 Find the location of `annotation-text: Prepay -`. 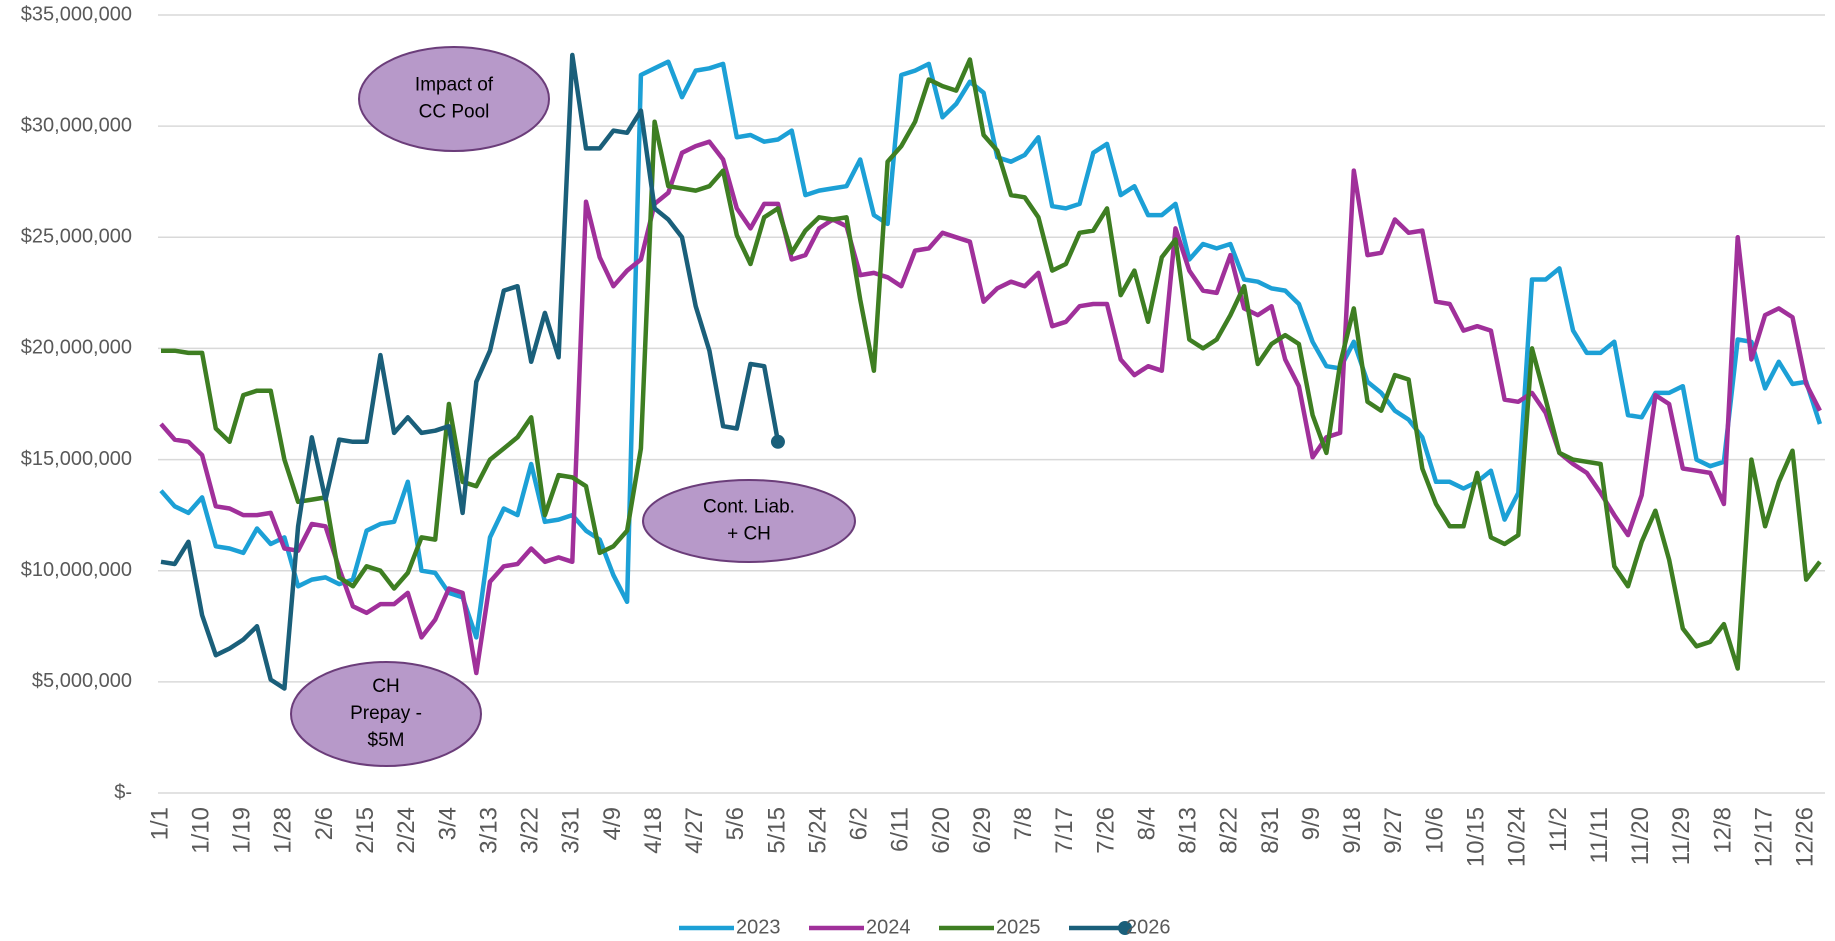

annotation-text: Prepay - is located at coordinates (386, 713).